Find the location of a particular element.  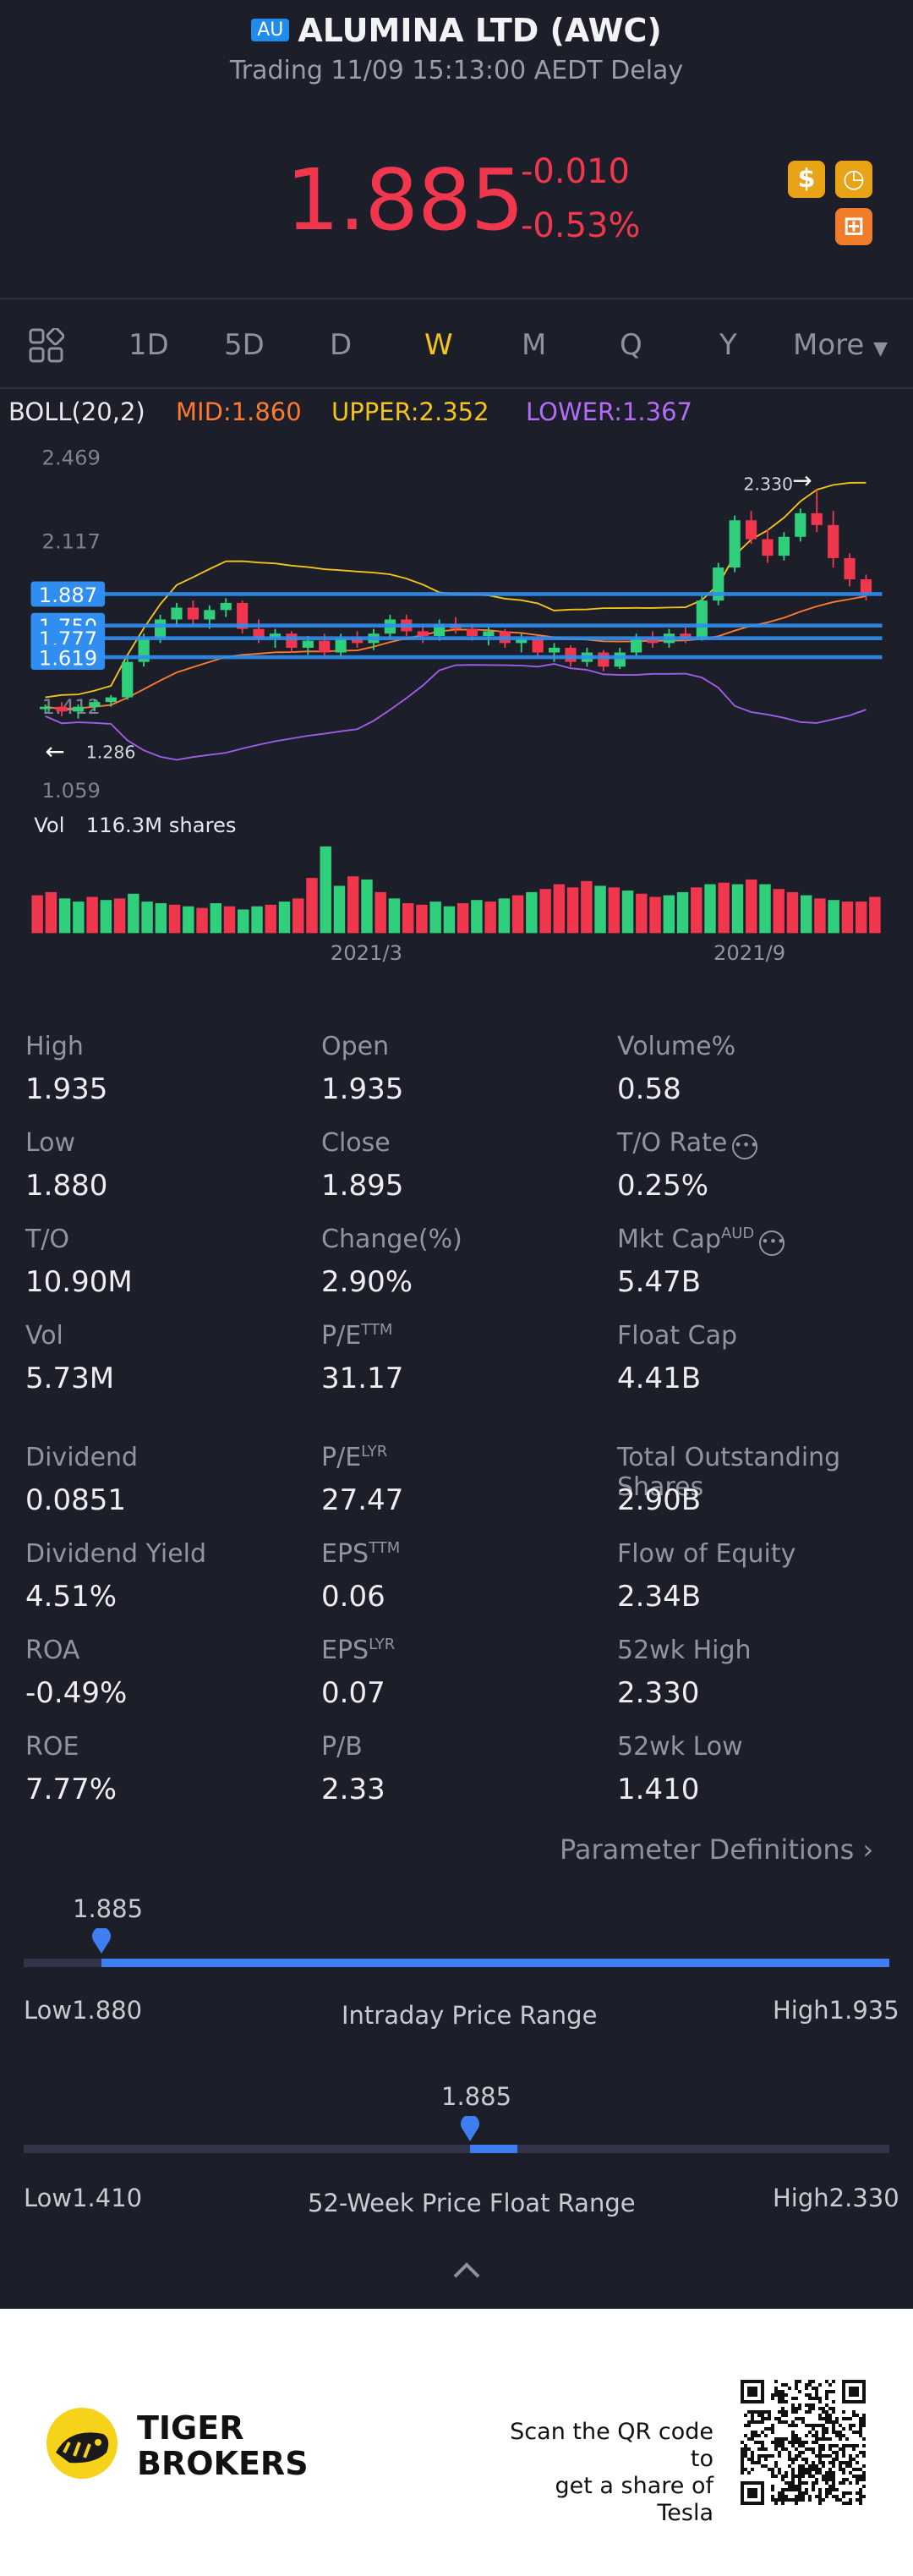

grid-menu-icon is located at coordinates (46, 346).